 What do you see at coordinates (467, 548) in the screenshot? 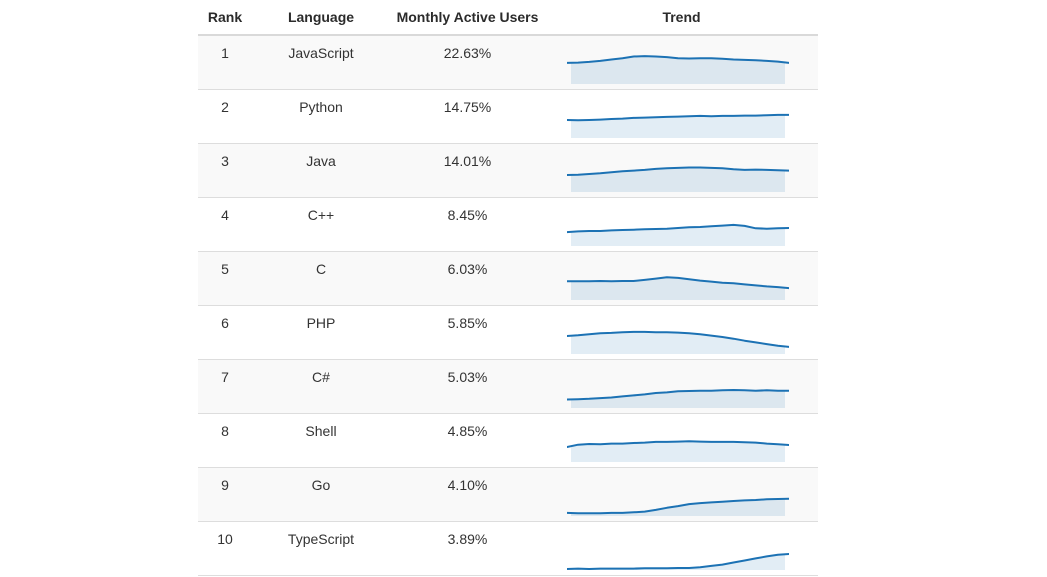
I see `mau-cell: 3.89%` at bounding box center [467, 548].